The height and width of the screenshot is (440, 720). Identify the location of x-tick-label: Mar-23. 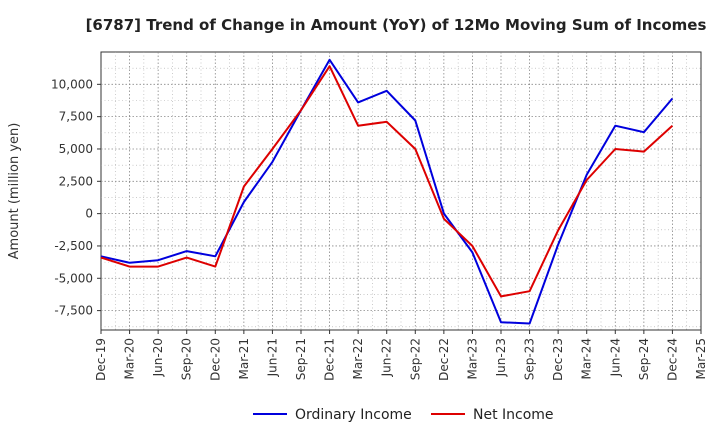
(472, 358).